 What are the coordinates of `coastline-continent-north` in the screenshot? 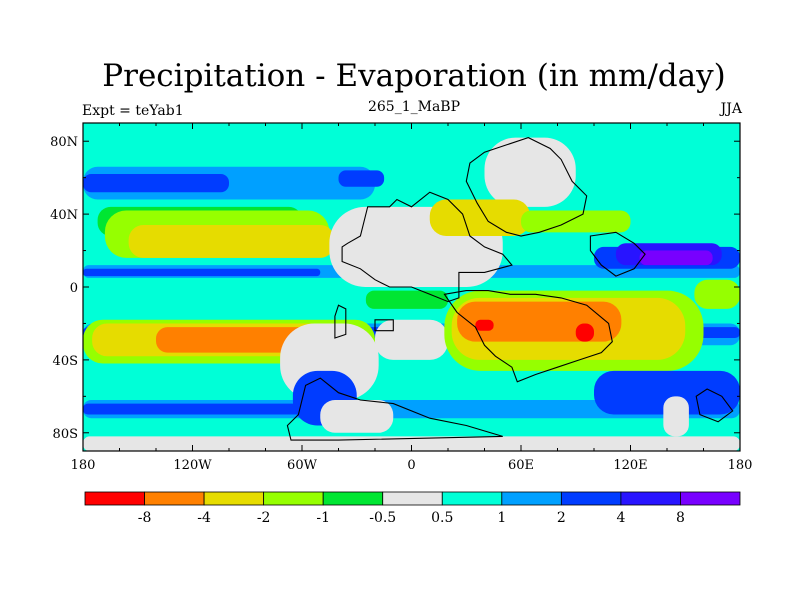 It's located at (526, 187).